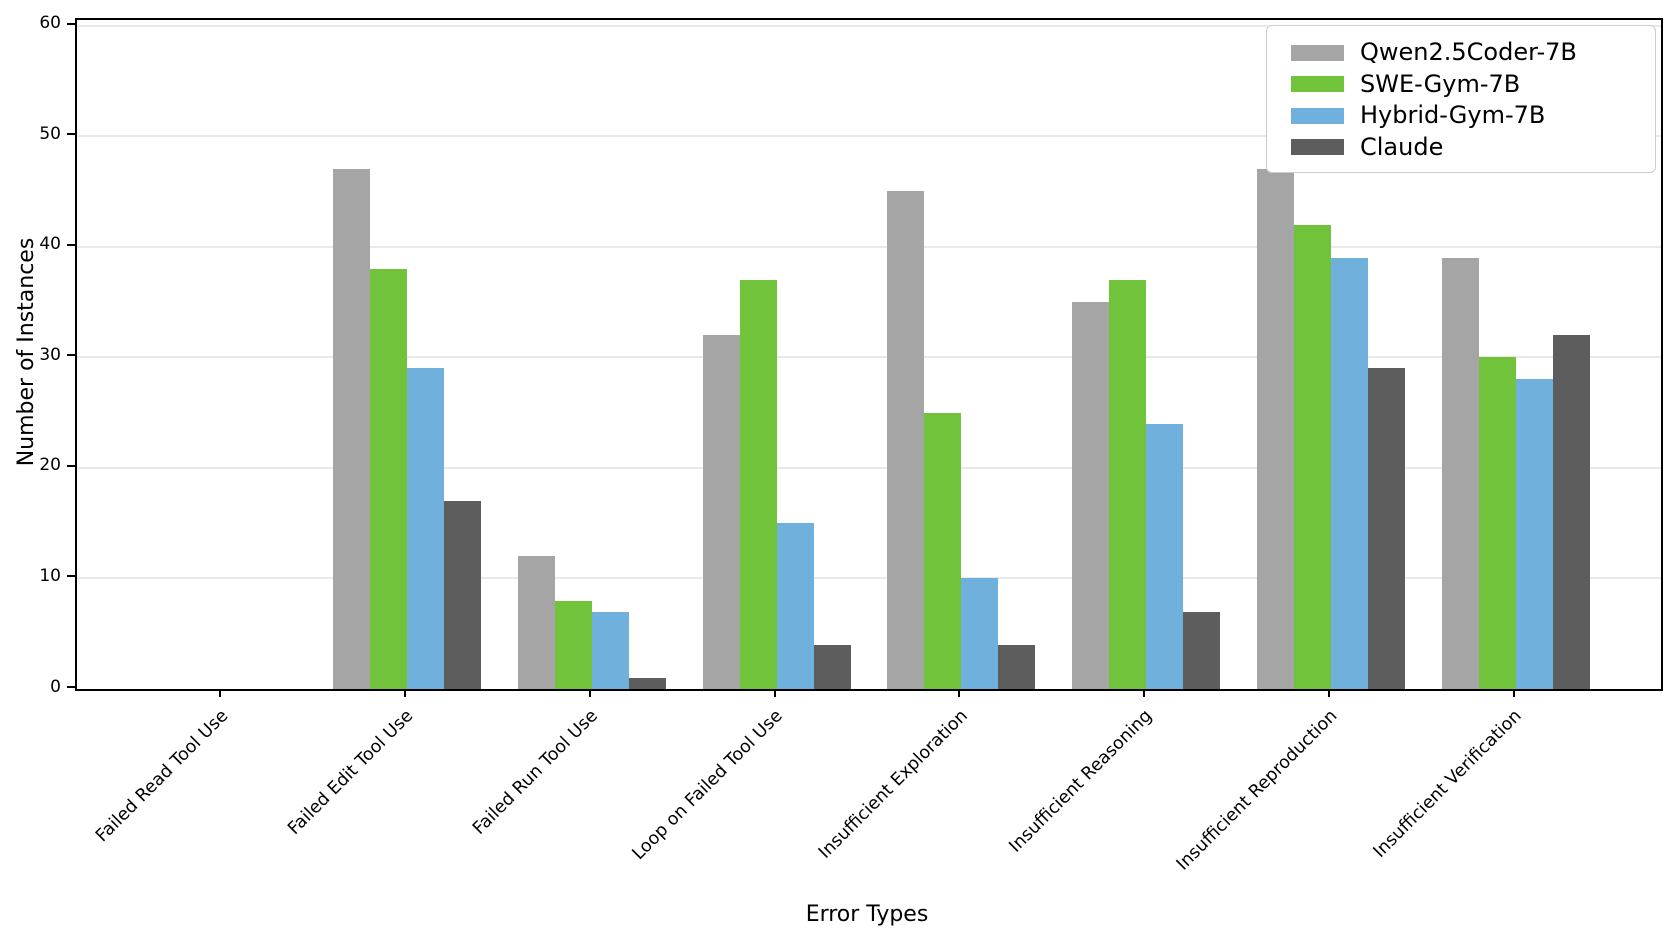 The width and height of the screenshot is (1668, 948). Describe the element at coordinates (1402, 146) in the screenshot. I see `legend-label: Claude` at that location.